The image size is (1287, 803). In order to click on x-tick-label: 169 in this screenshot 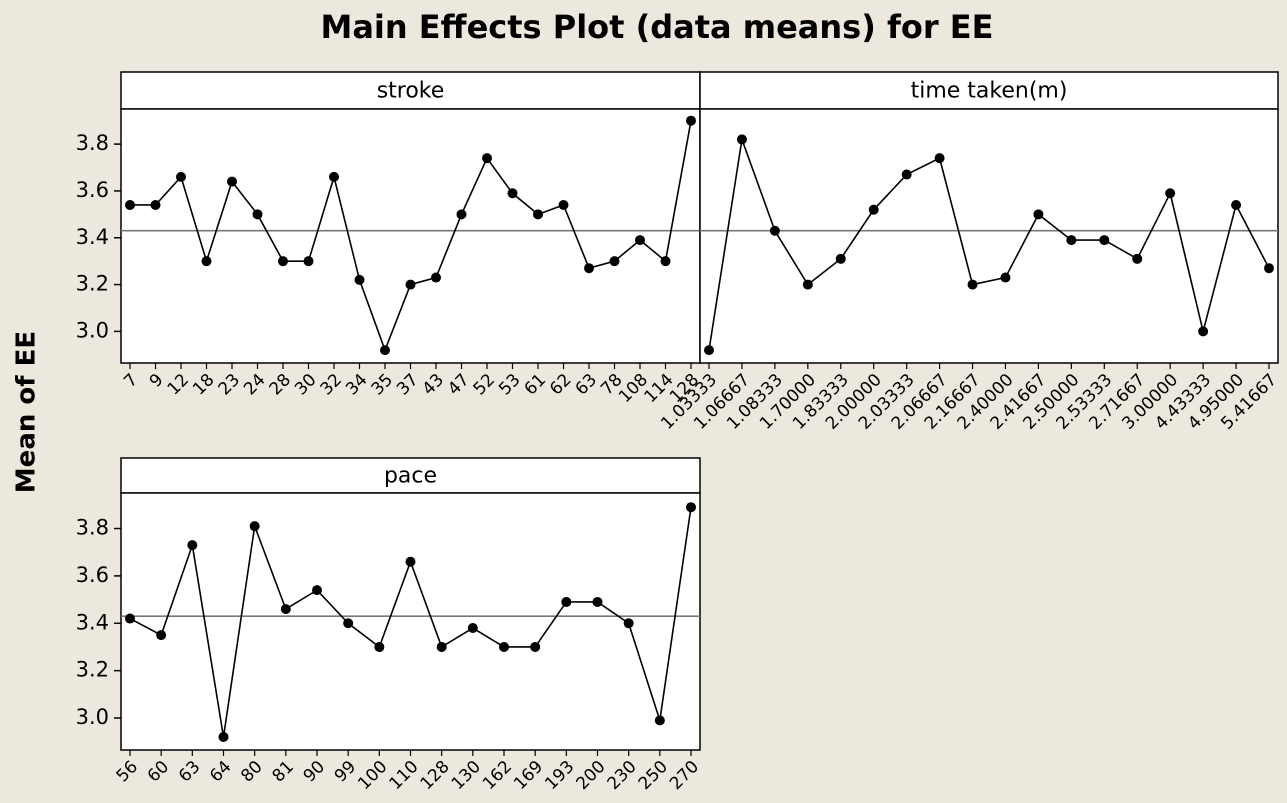, I will do `click(528, 775)`.